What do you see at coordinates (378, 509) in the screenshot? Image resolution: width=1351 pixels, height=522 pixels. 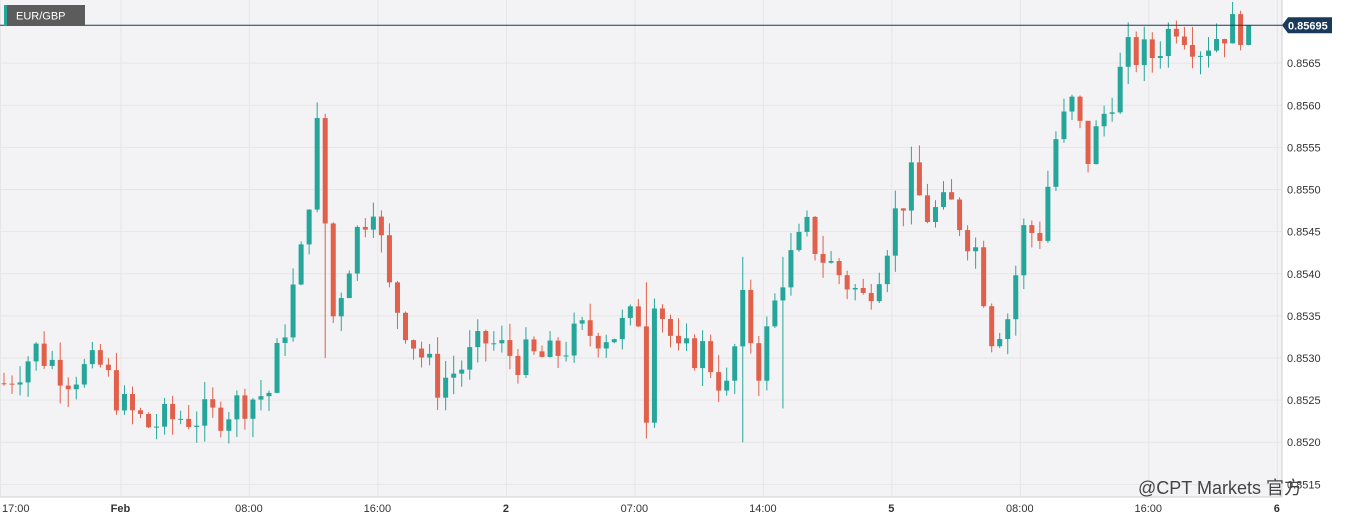 I see `x-tick-label: 16:00` at bounding box center [378, 509].